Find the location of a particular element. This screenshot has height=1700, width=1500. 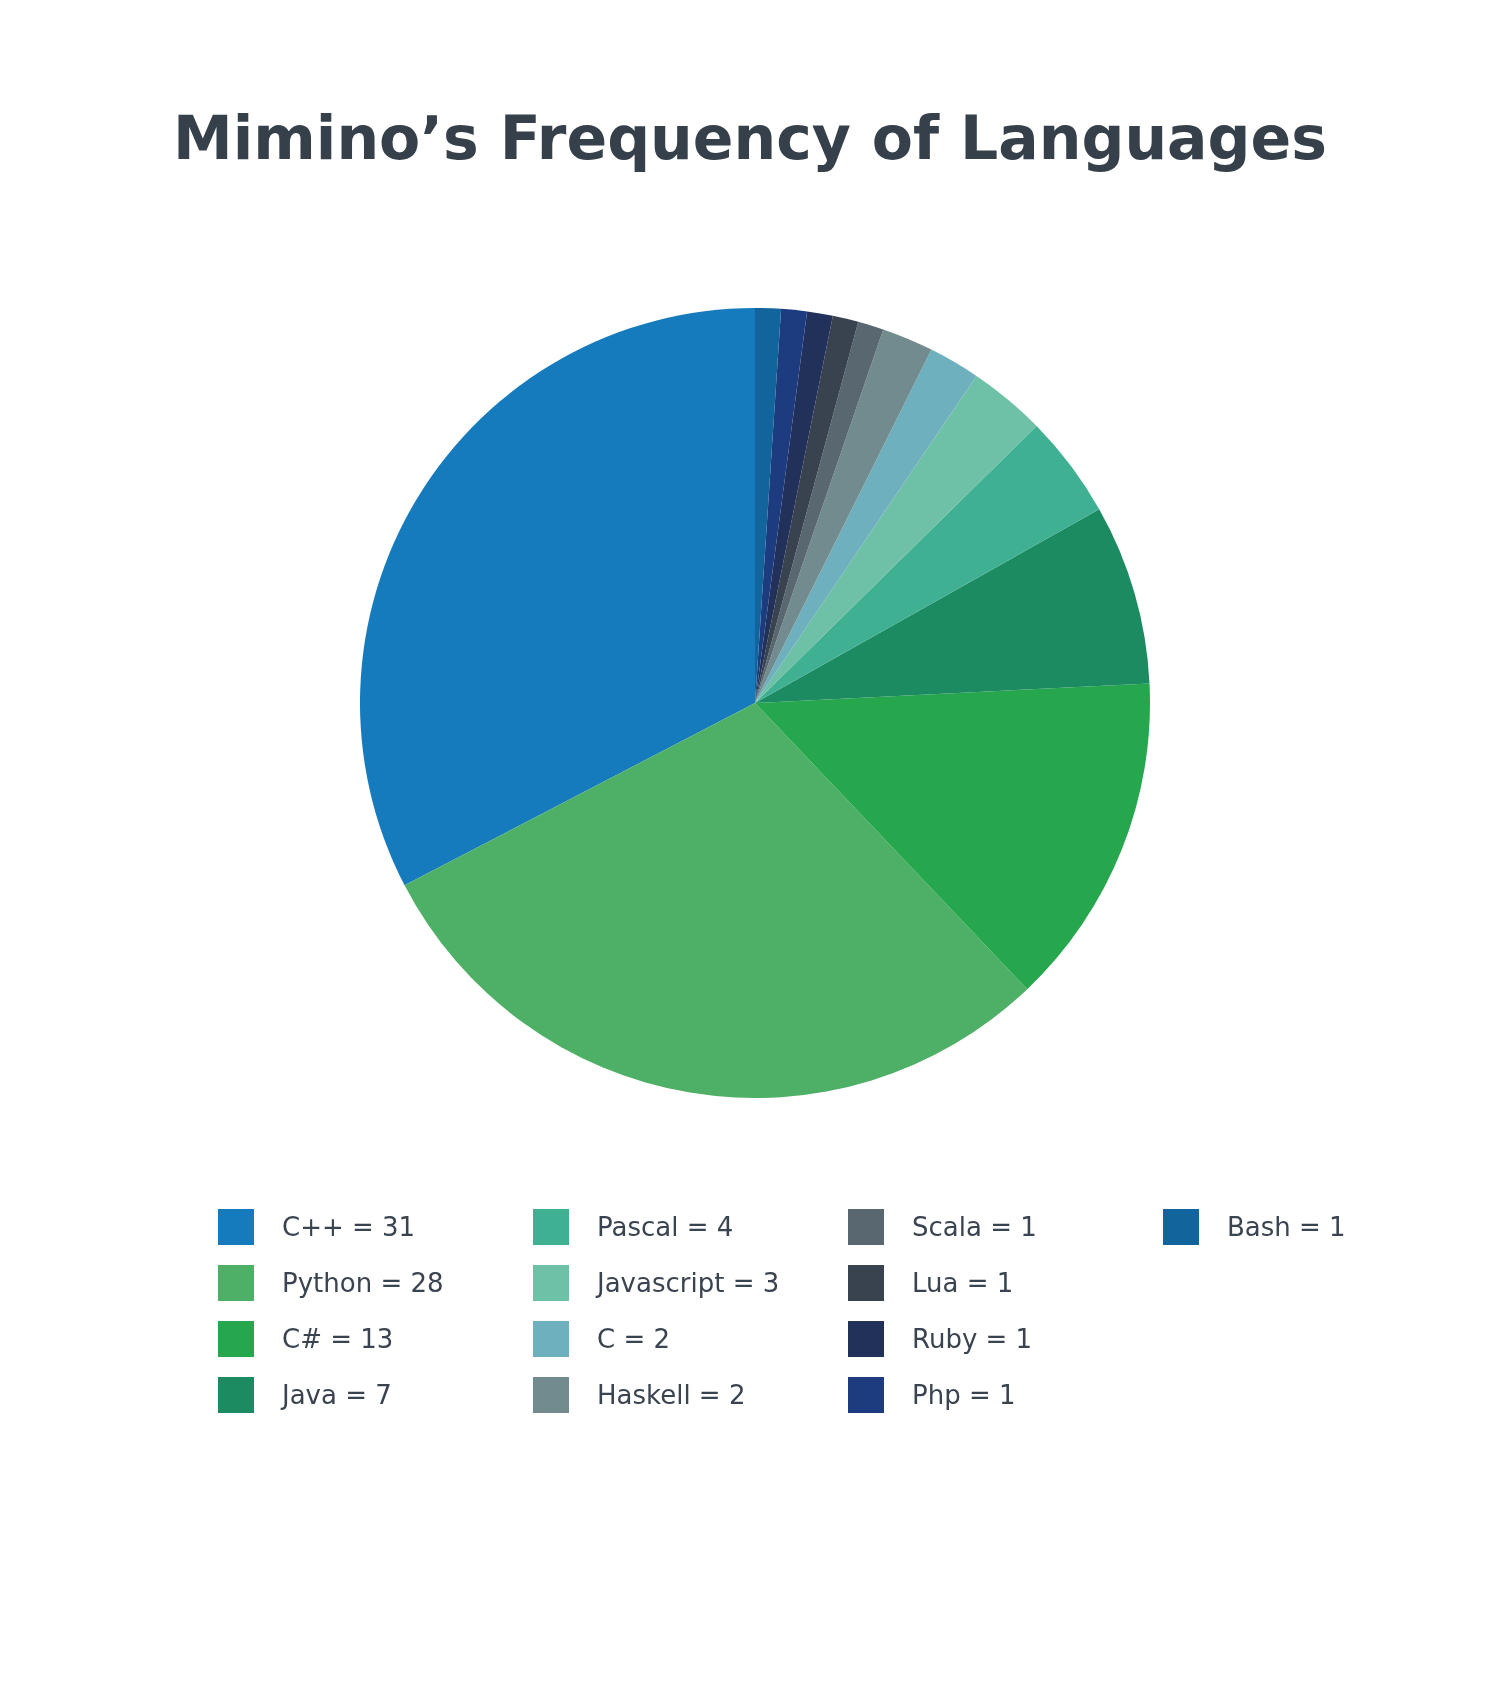

legend-label: Scala = 1 is located at coordinates (974, 1227).